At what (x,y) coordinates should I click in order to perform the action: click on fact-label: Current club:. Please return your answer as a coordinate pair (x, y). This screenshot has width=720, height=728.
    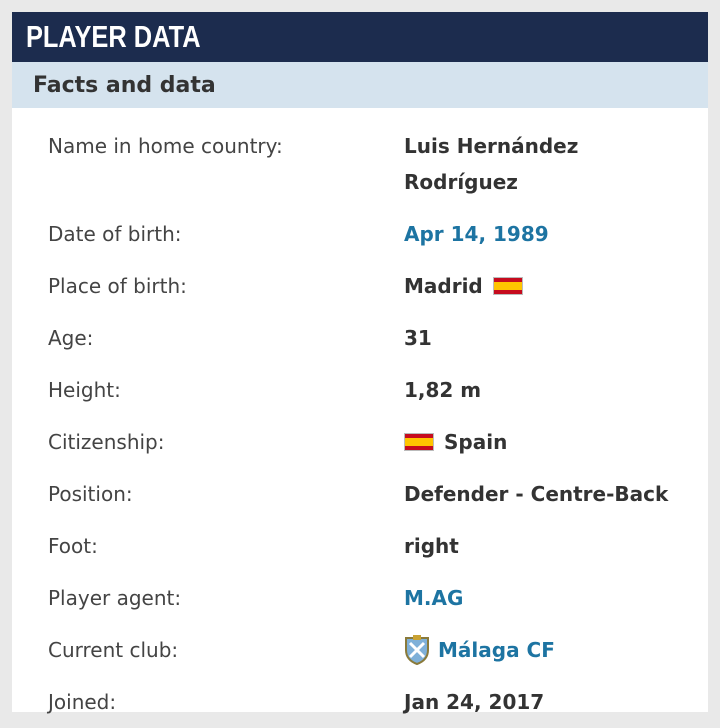
    Looking at the image, I should click on (113, 650).